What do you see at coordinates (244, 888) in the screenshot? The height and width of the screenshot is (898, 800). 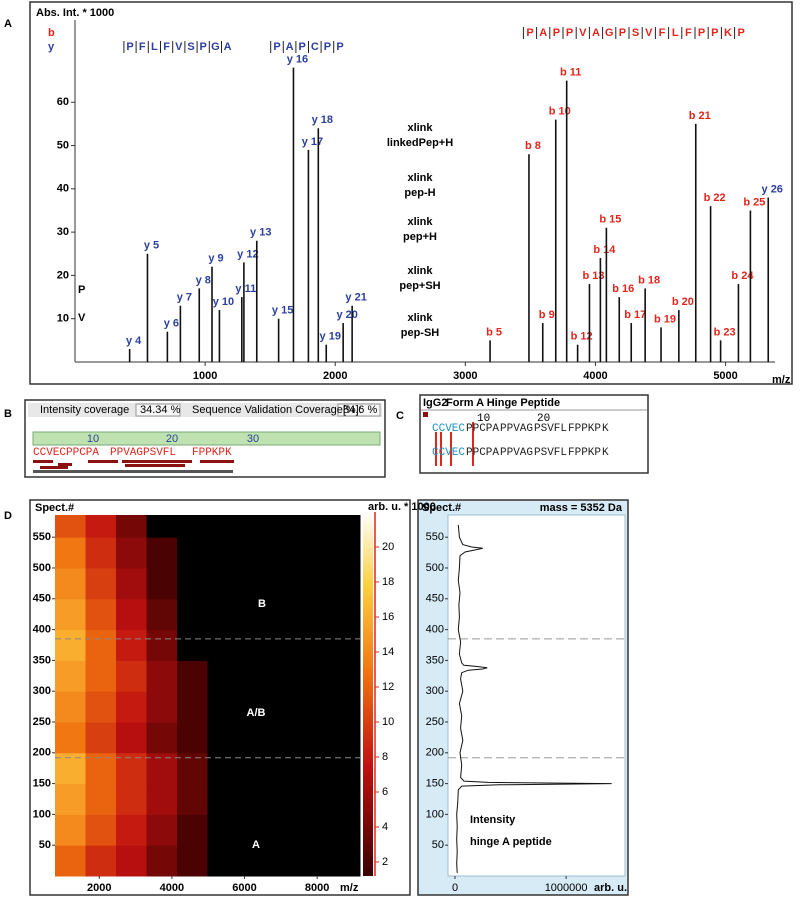 I see `x-tick-label: 6000` at bounding box center [244, 888].